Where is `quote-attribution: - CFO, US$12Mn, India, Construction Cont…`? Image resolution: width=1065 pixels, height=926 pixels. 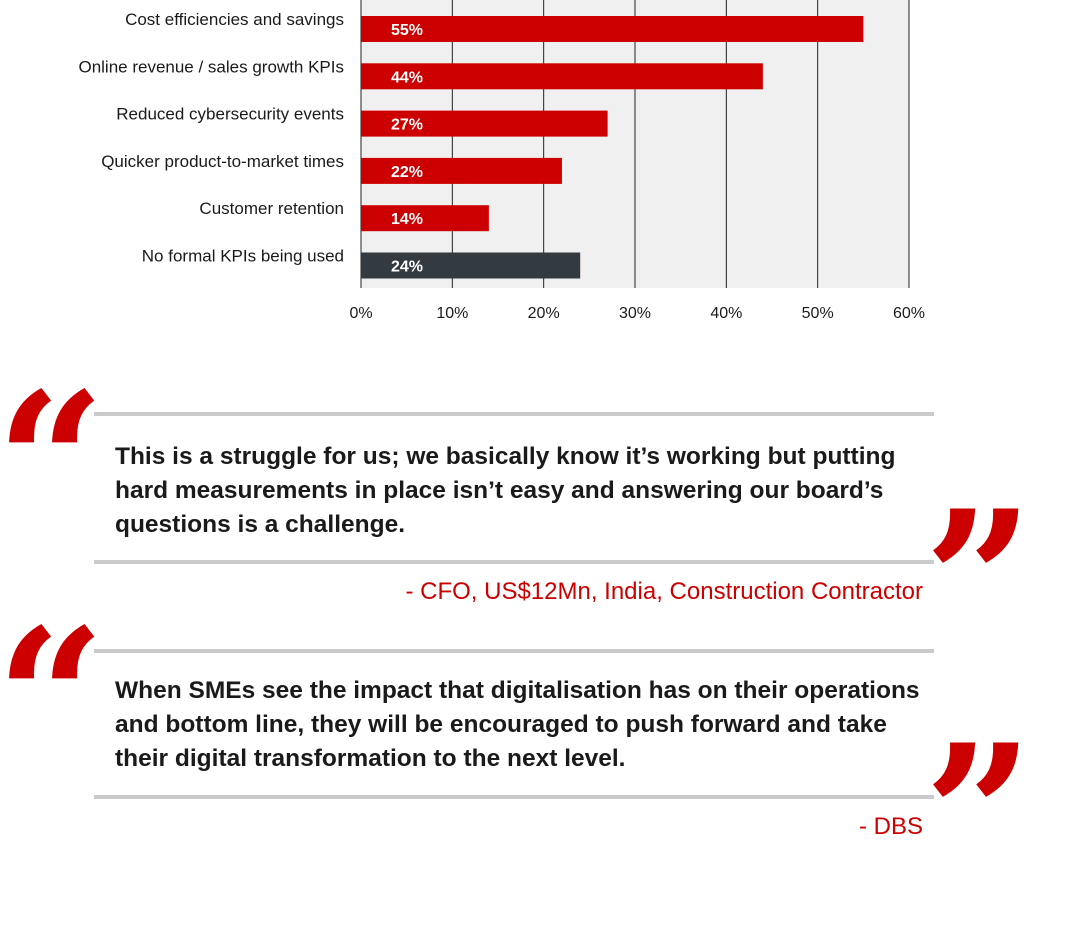
quote-attribution: - CFO, US$12Mn, India, Construction Cont… is located at coordinates (664, 592).